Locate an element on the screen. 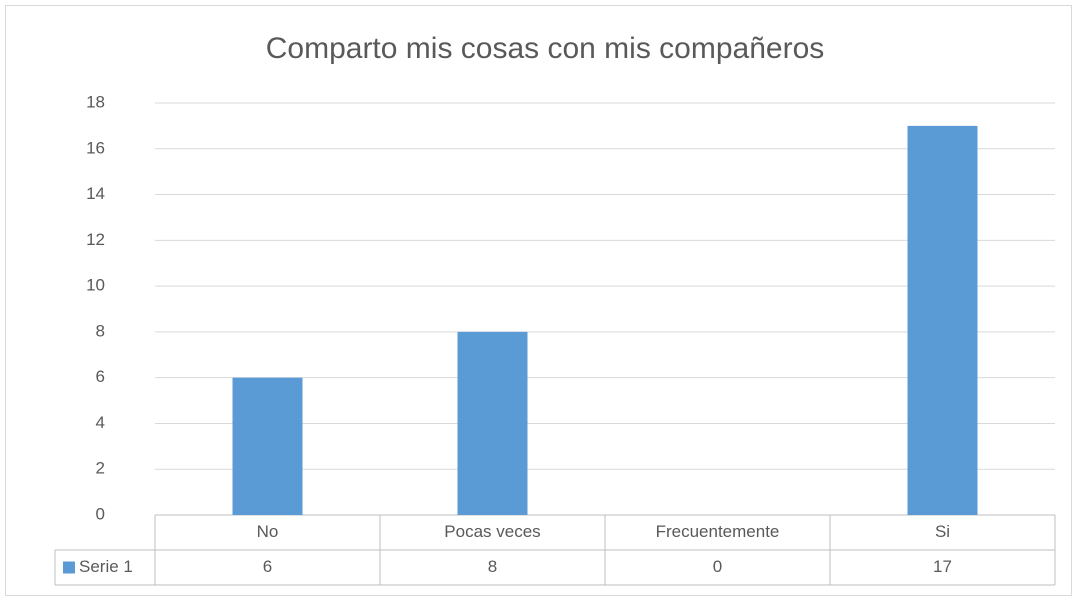 The height and width of the screenshot is (606, 1077). y-tick-label: 10 is located at coordinates (95, 285).